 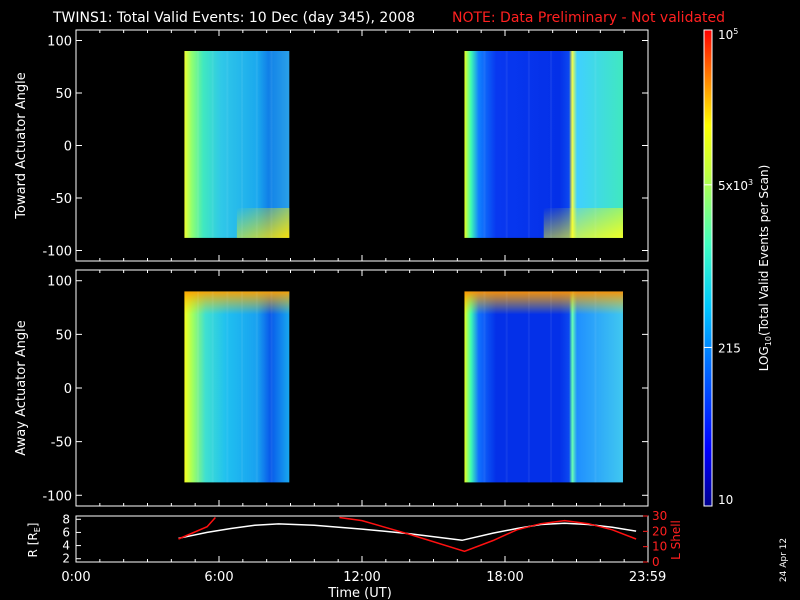 What do you see at coordinates (66, 519) in the screenshot?
I see `r-tick-label: 8` at bounding box center [66, 519].